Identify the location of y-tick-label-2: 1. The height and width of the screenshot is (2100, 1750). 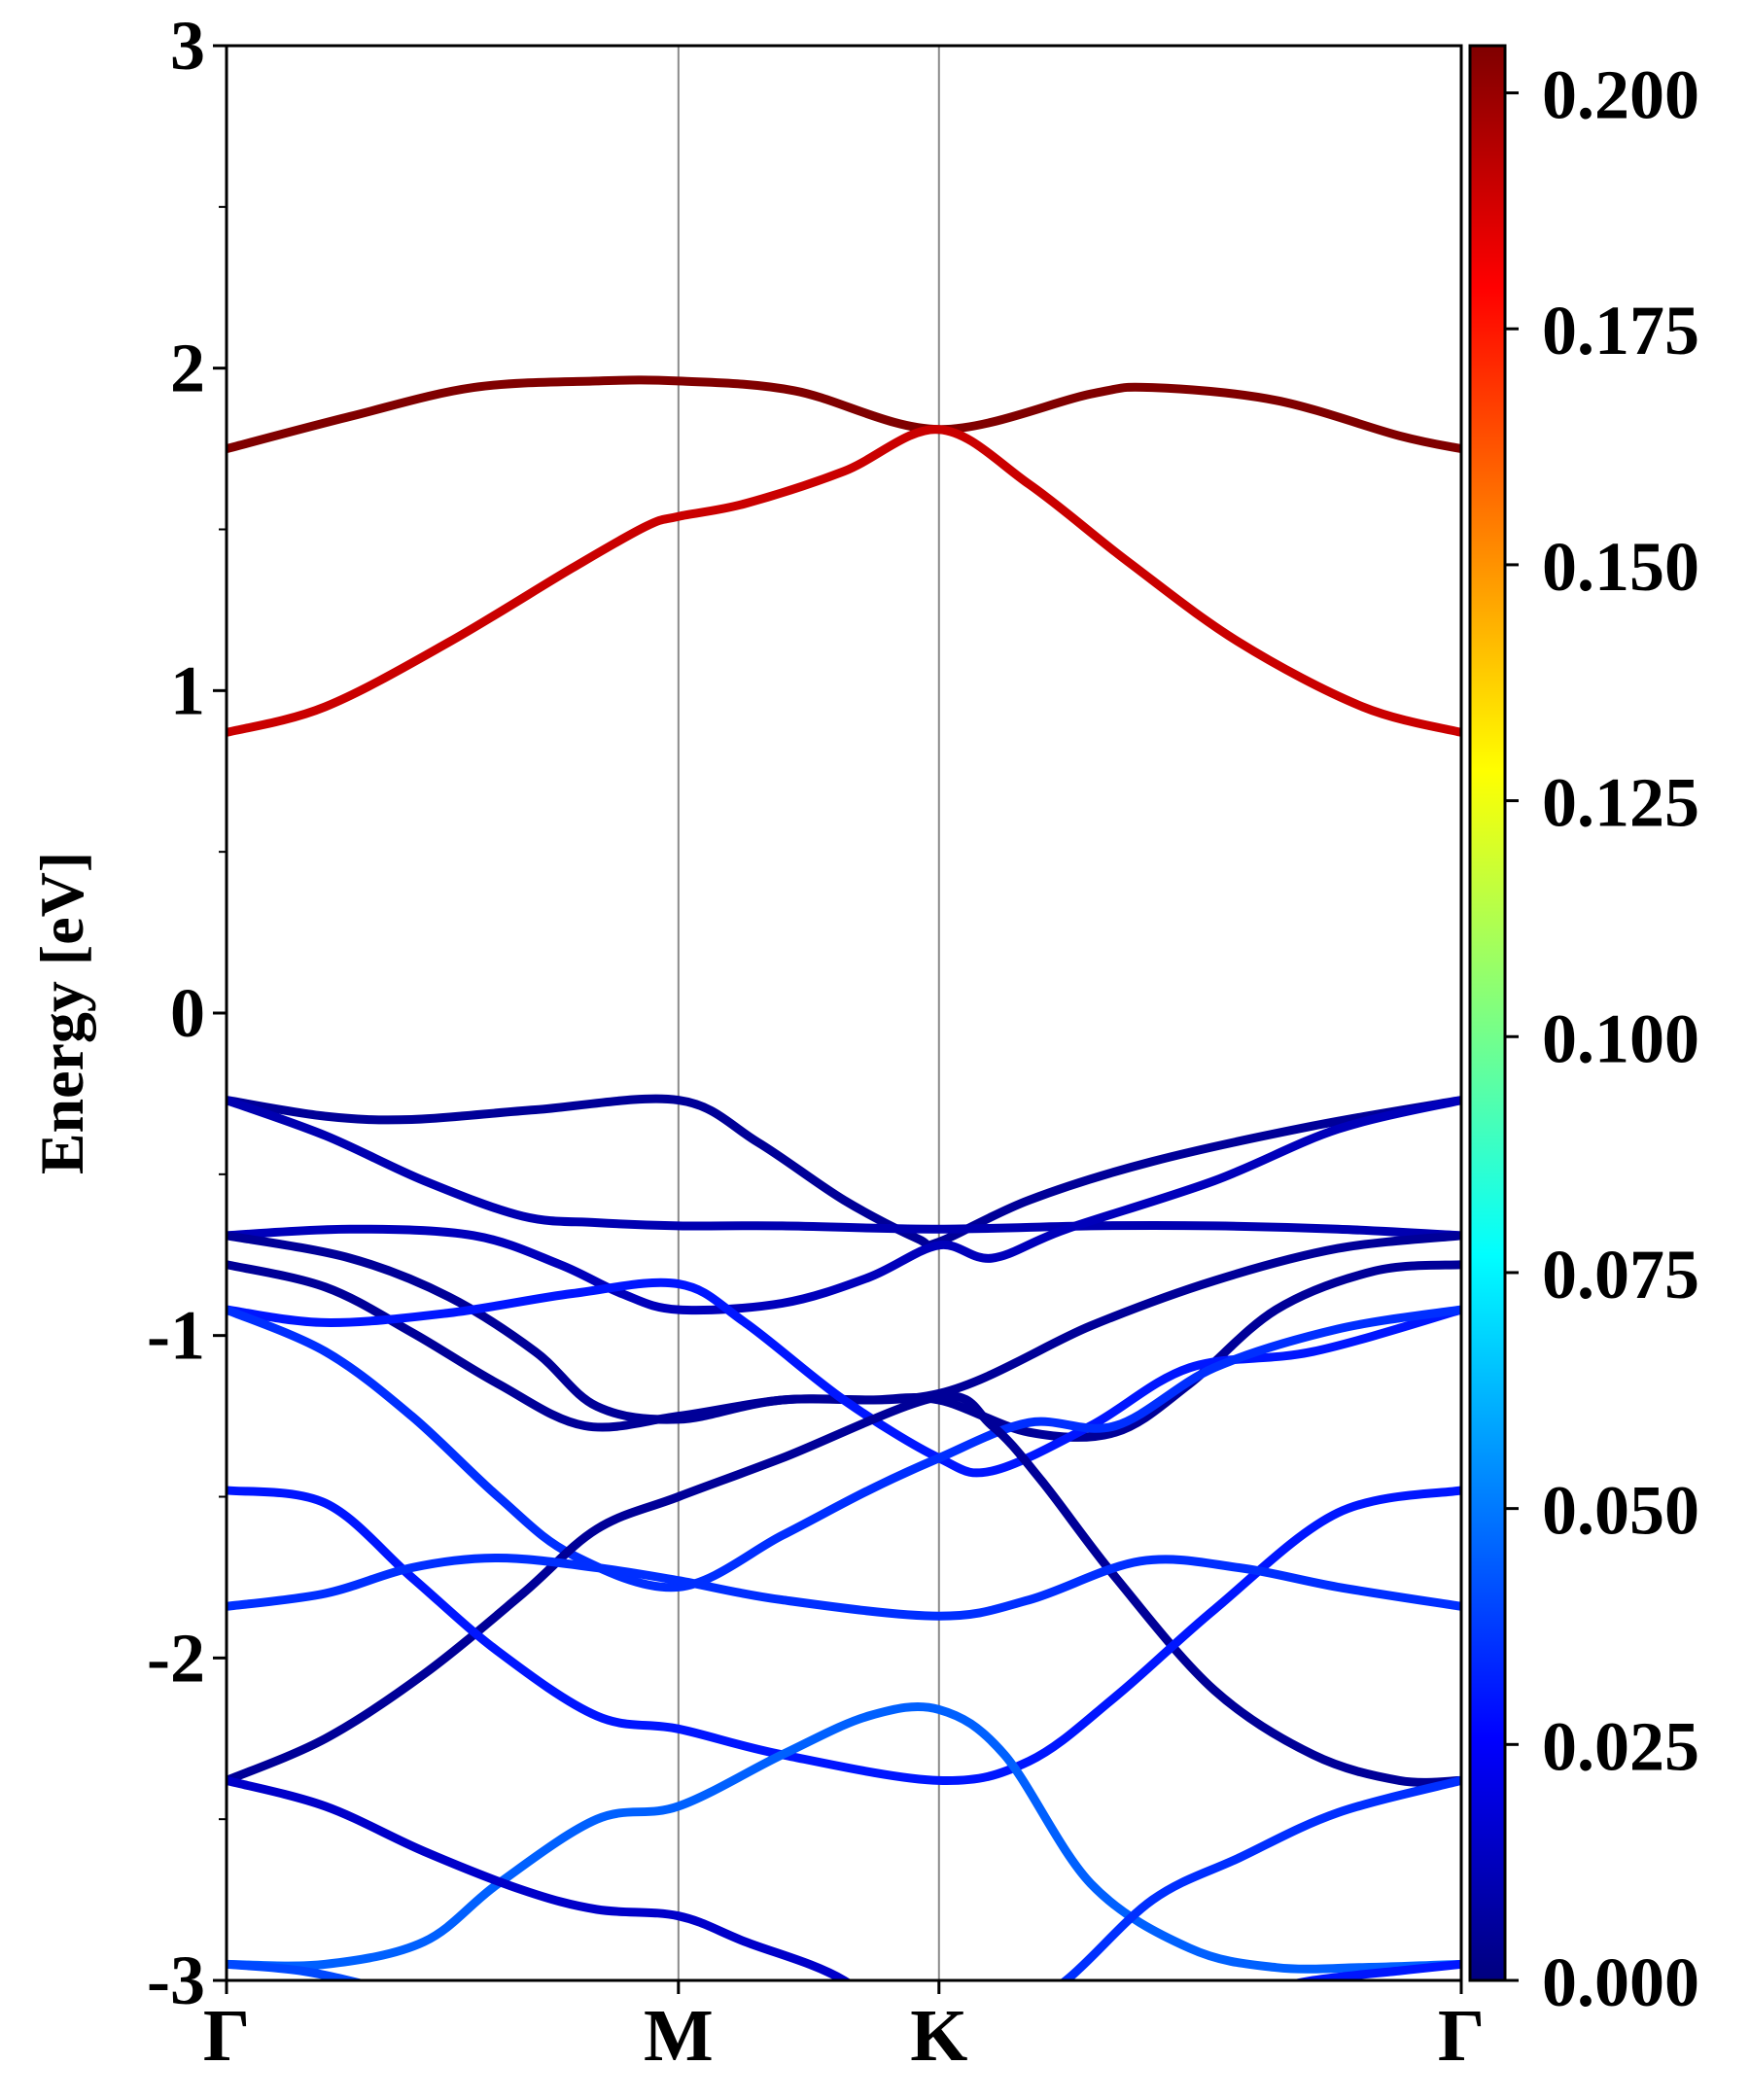
(187, 690).